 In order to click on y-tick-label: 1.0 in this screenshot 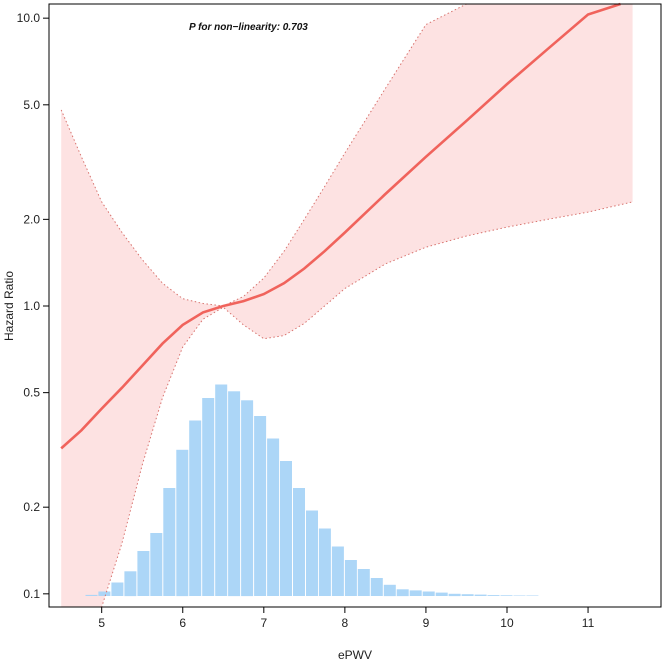, I will do `click(31, 306)`.